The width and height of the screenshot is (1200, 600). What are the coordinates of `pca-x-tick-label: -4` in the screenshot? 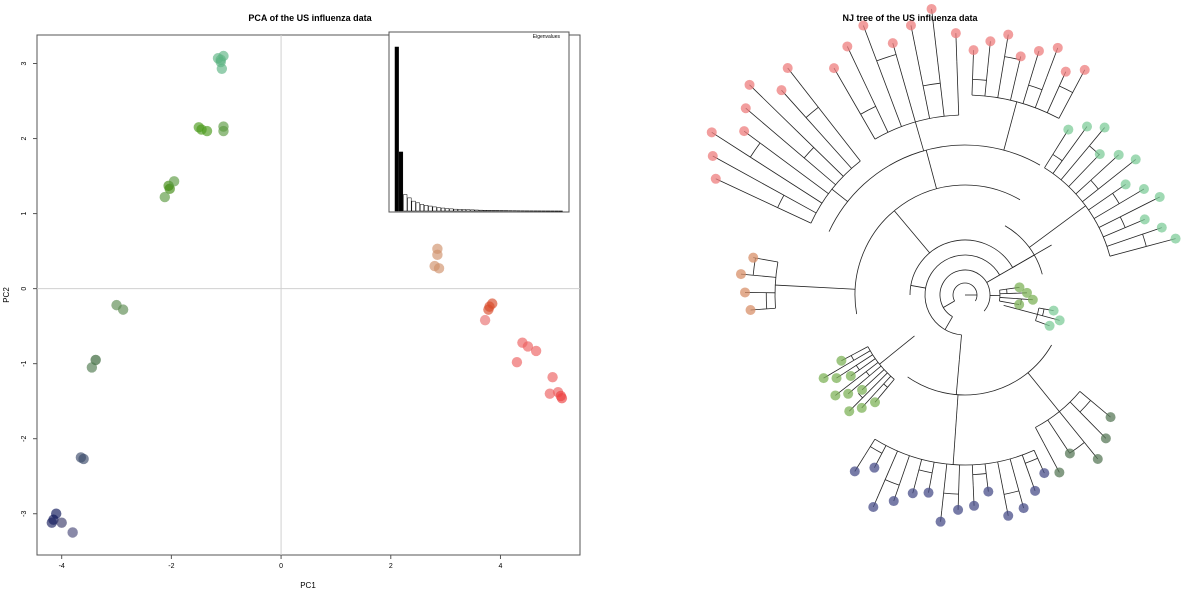 It's located at (62, 566).